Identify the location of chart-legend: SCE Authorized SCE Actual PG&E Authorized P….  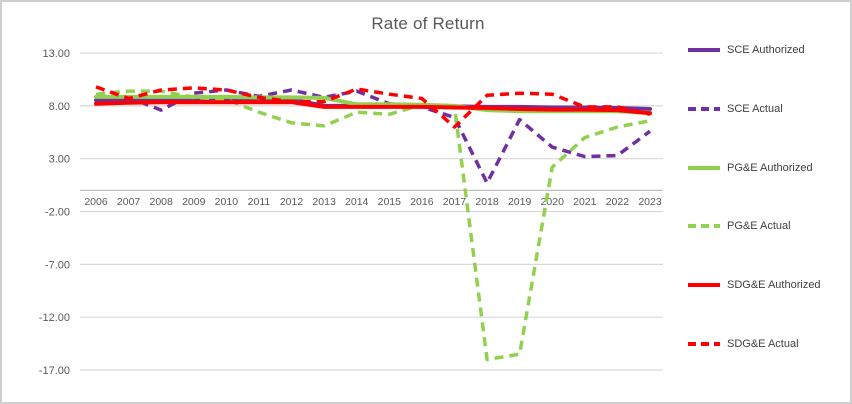
(768, 197).